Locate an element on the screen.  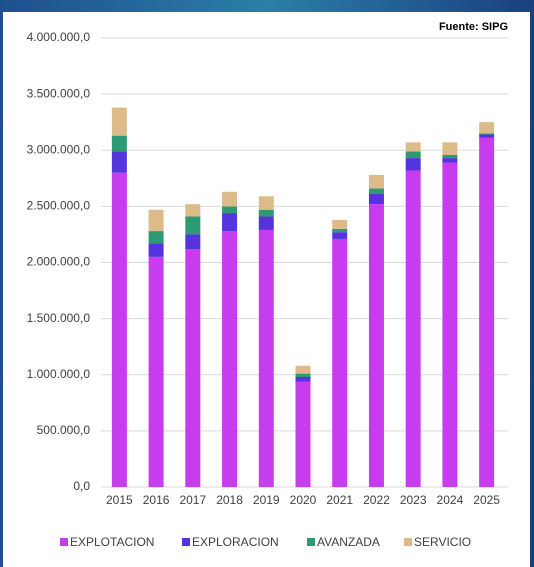
x-tick-label: 2017 is located at coordinates (192, 500).